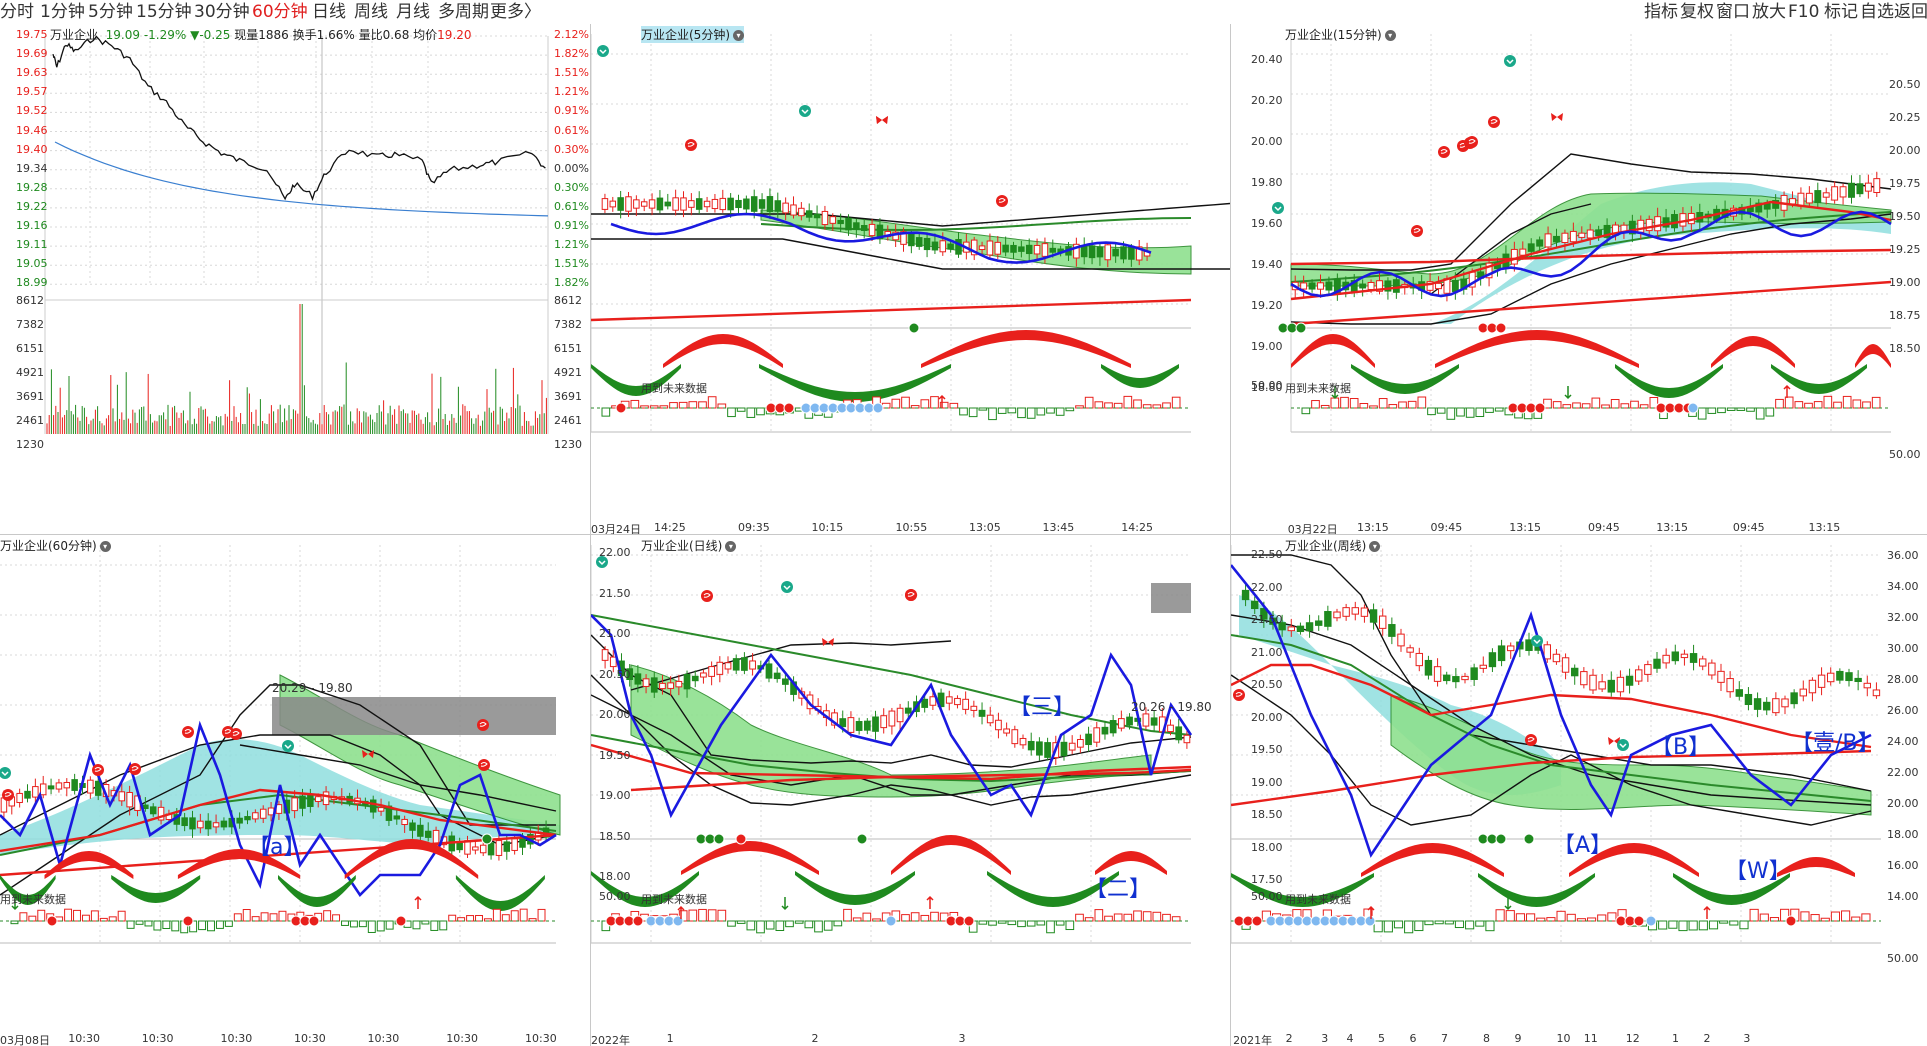 The width and height of the screenshot is (1927, 1046). Describe the element at coordinates (571, 130) in the screenshot. I see `pct-tick: 0.61%` at that location.